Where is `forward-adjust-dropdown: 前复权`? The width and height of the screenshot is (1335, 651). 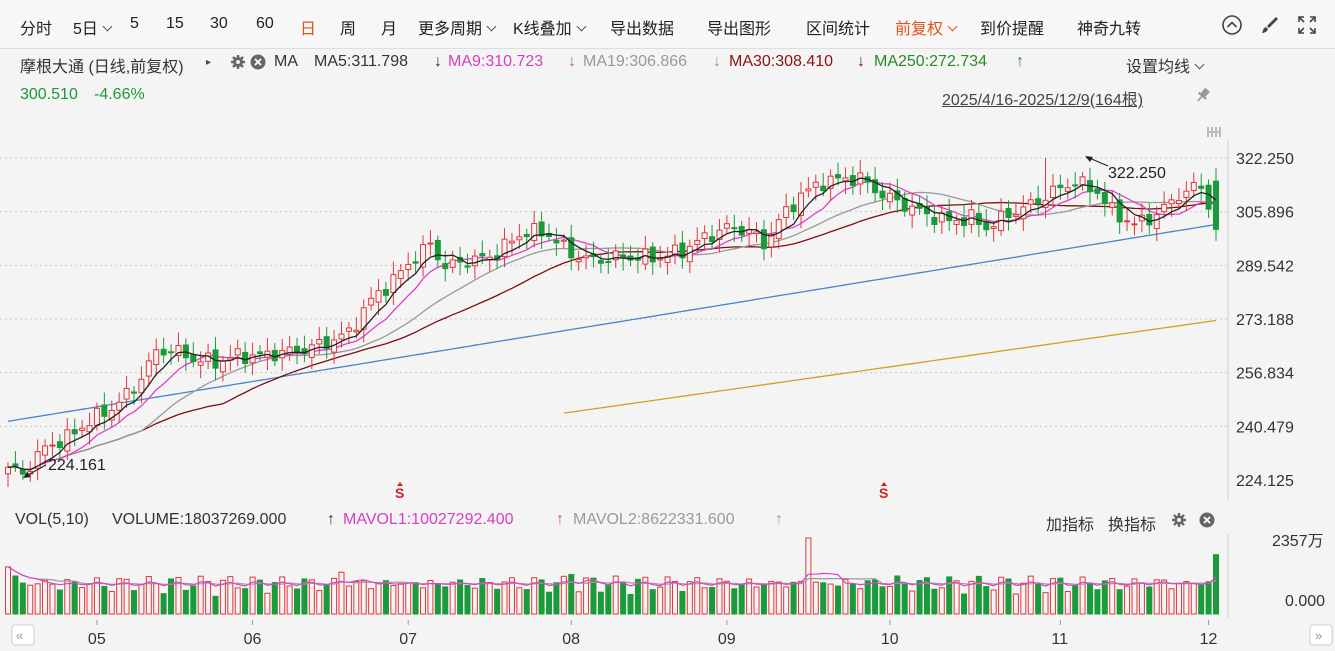
forward-adjust-dropdown: 前复权 is located at coordinates (926, 27).